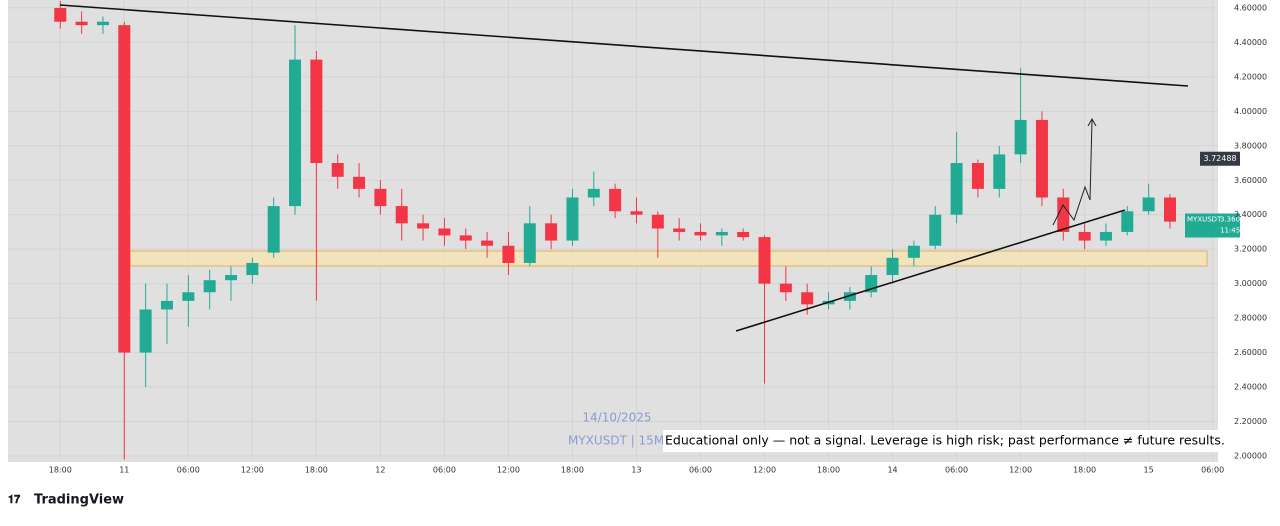 The width and height of the screenshot is (1280, 526). I want to click on y-tick-label: 3.00000, so click(1250, 283).